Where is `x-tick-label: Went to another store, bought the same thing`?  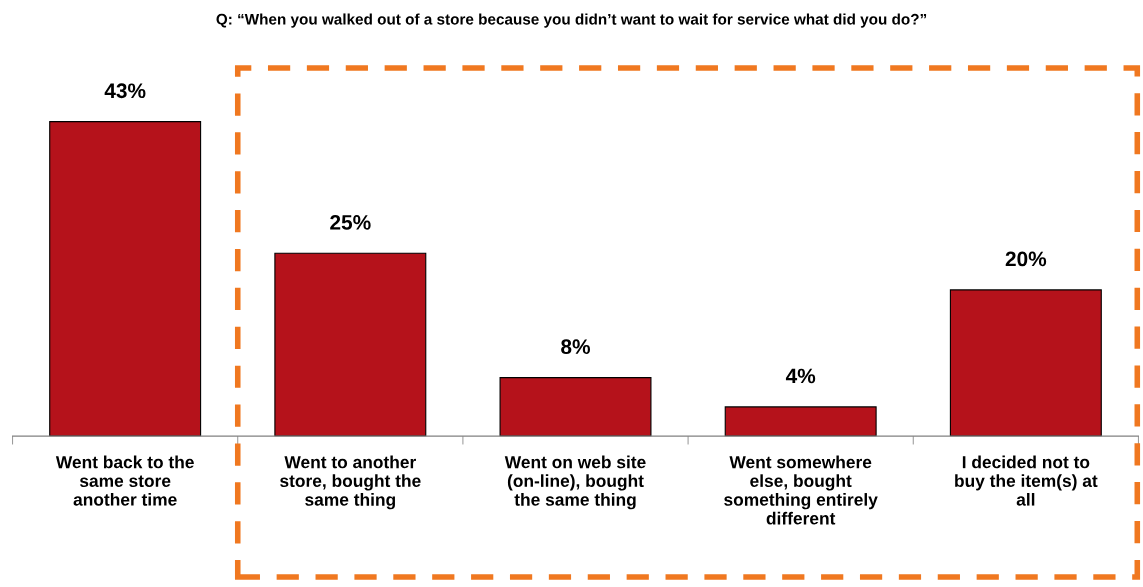 x-tick-label: Went to another store, bought the same thing is located at coordinates (350, 482).